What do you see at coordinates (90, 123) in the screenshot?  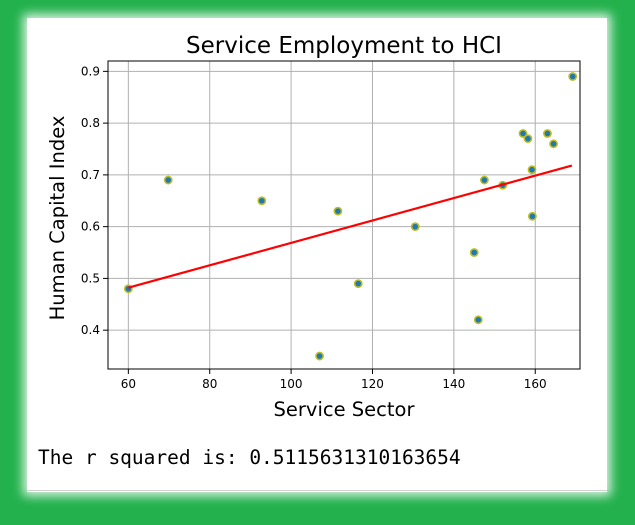 I see `y-tick-label: 0.8` at bounding box center [90, 123].